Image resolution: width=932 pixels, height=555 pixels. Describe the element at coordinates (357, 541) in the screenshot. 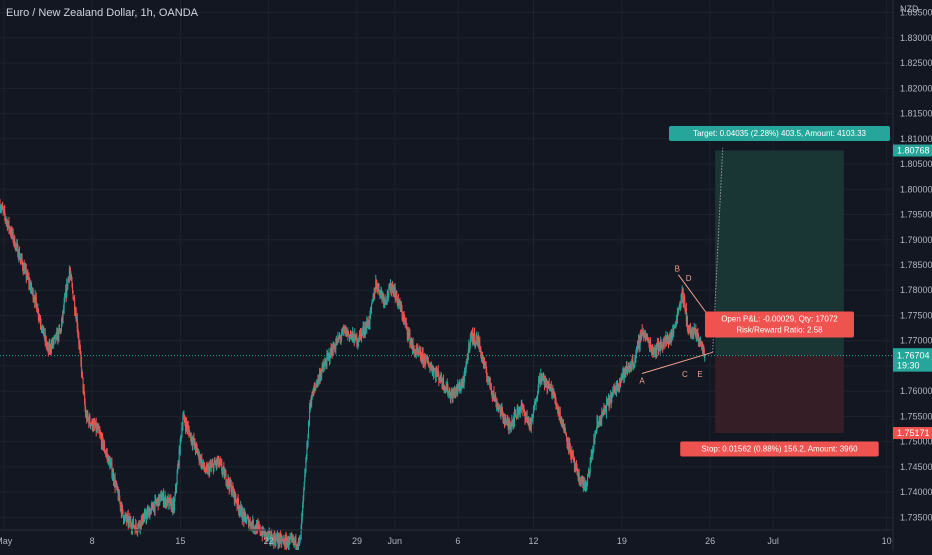

I see `time-tick-label: 29` at that location.